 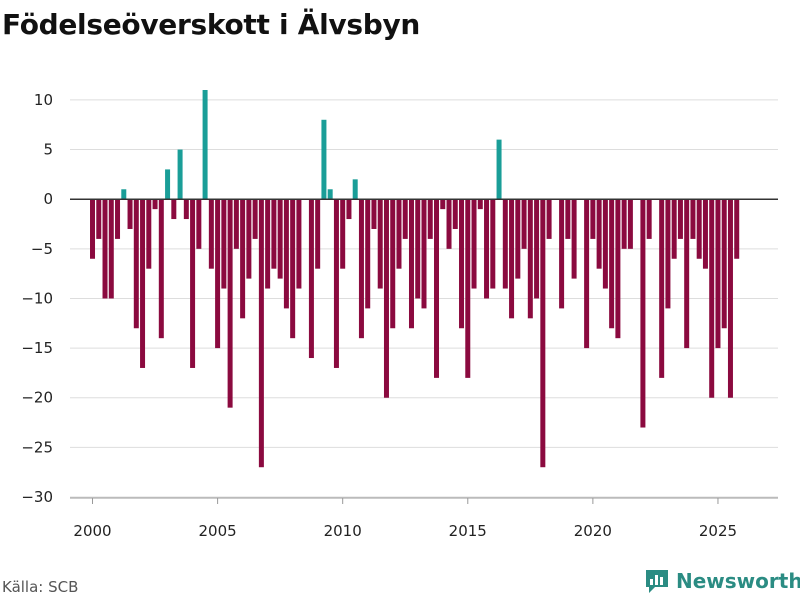 What do you see at coordinates (468, 531) in the screenshot?
I see `x-tick-label: 2015` at bounding box center [468, 531].